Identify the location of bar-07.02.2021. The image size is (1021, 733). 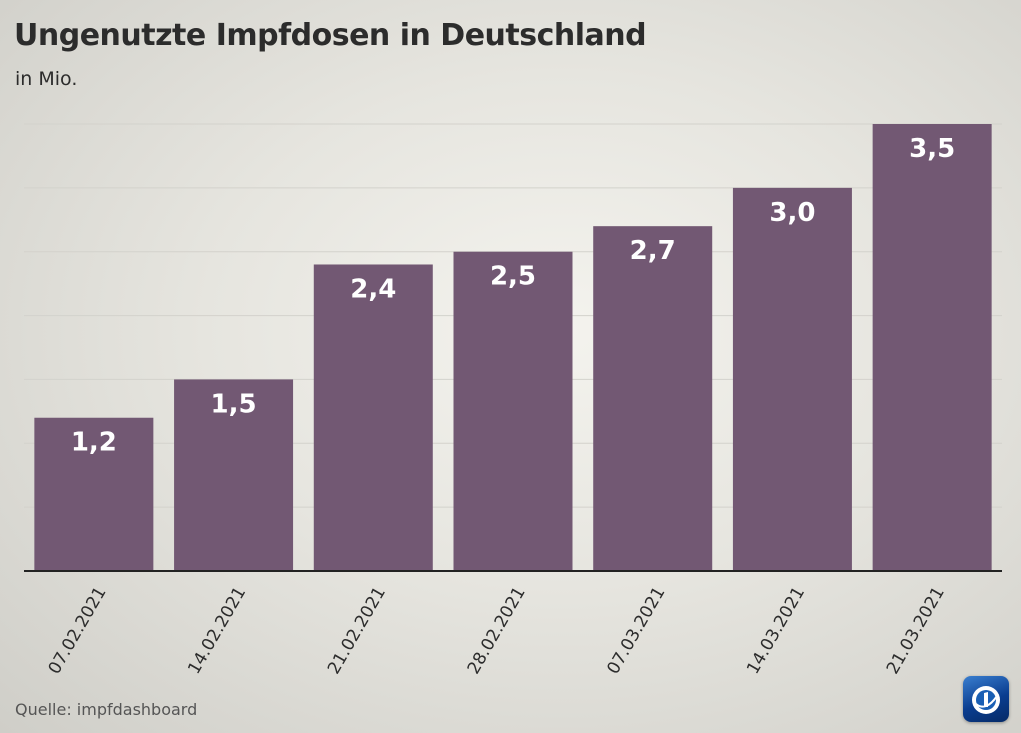
(94, 494).